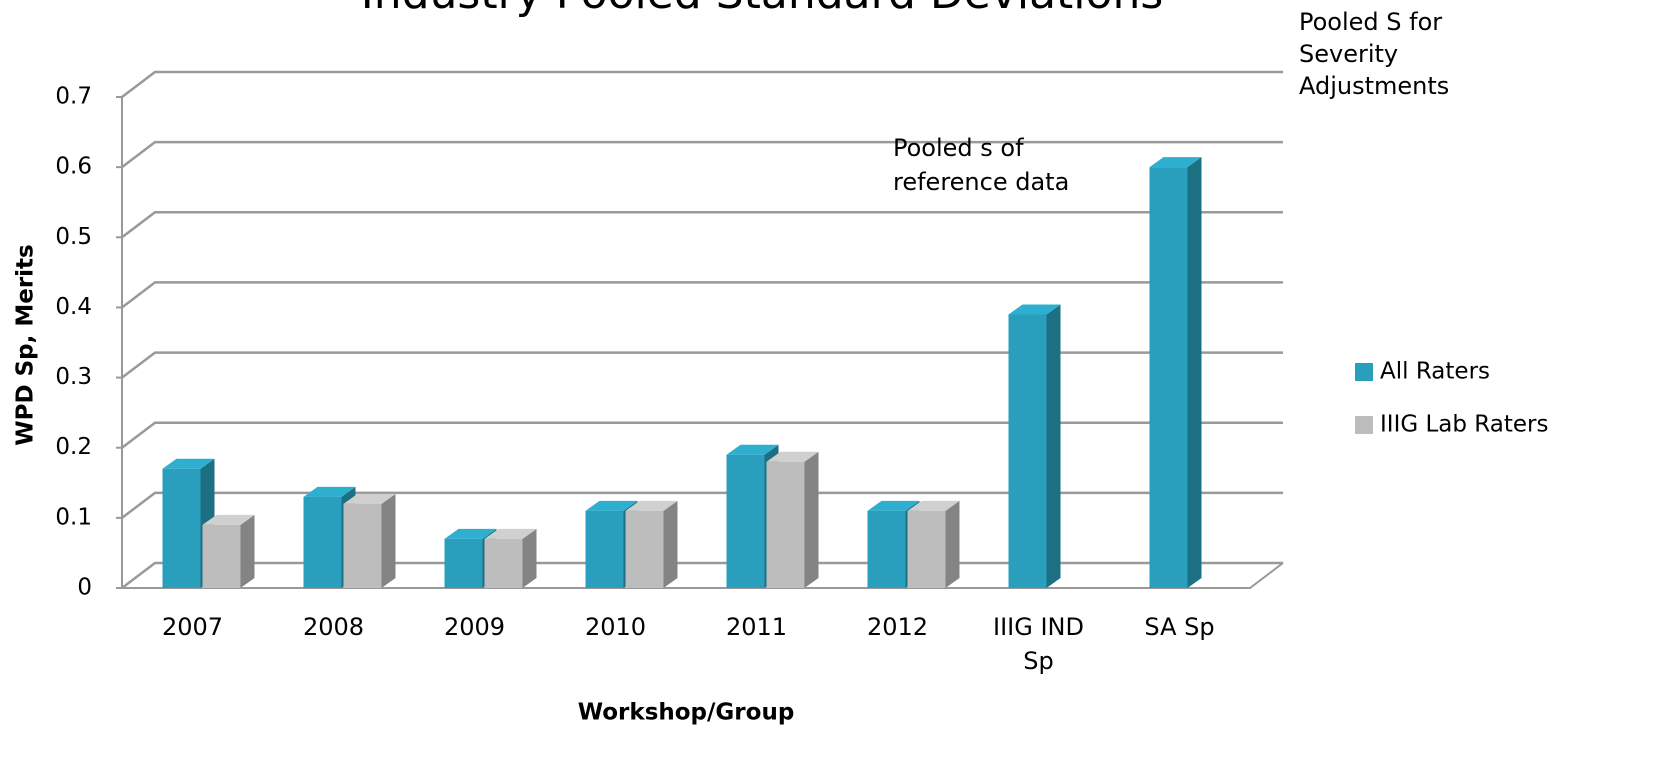  What do you see at coordinates (73, 167) in the screenshot?
I see `y-tick-label: 0.6` at bounding box center [73, 167].